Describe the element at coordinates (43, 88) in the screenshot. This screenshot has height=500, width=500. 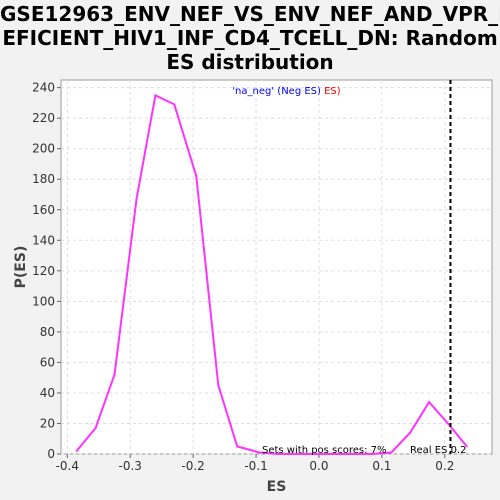
I see `y-tick-label: 240` at that location.